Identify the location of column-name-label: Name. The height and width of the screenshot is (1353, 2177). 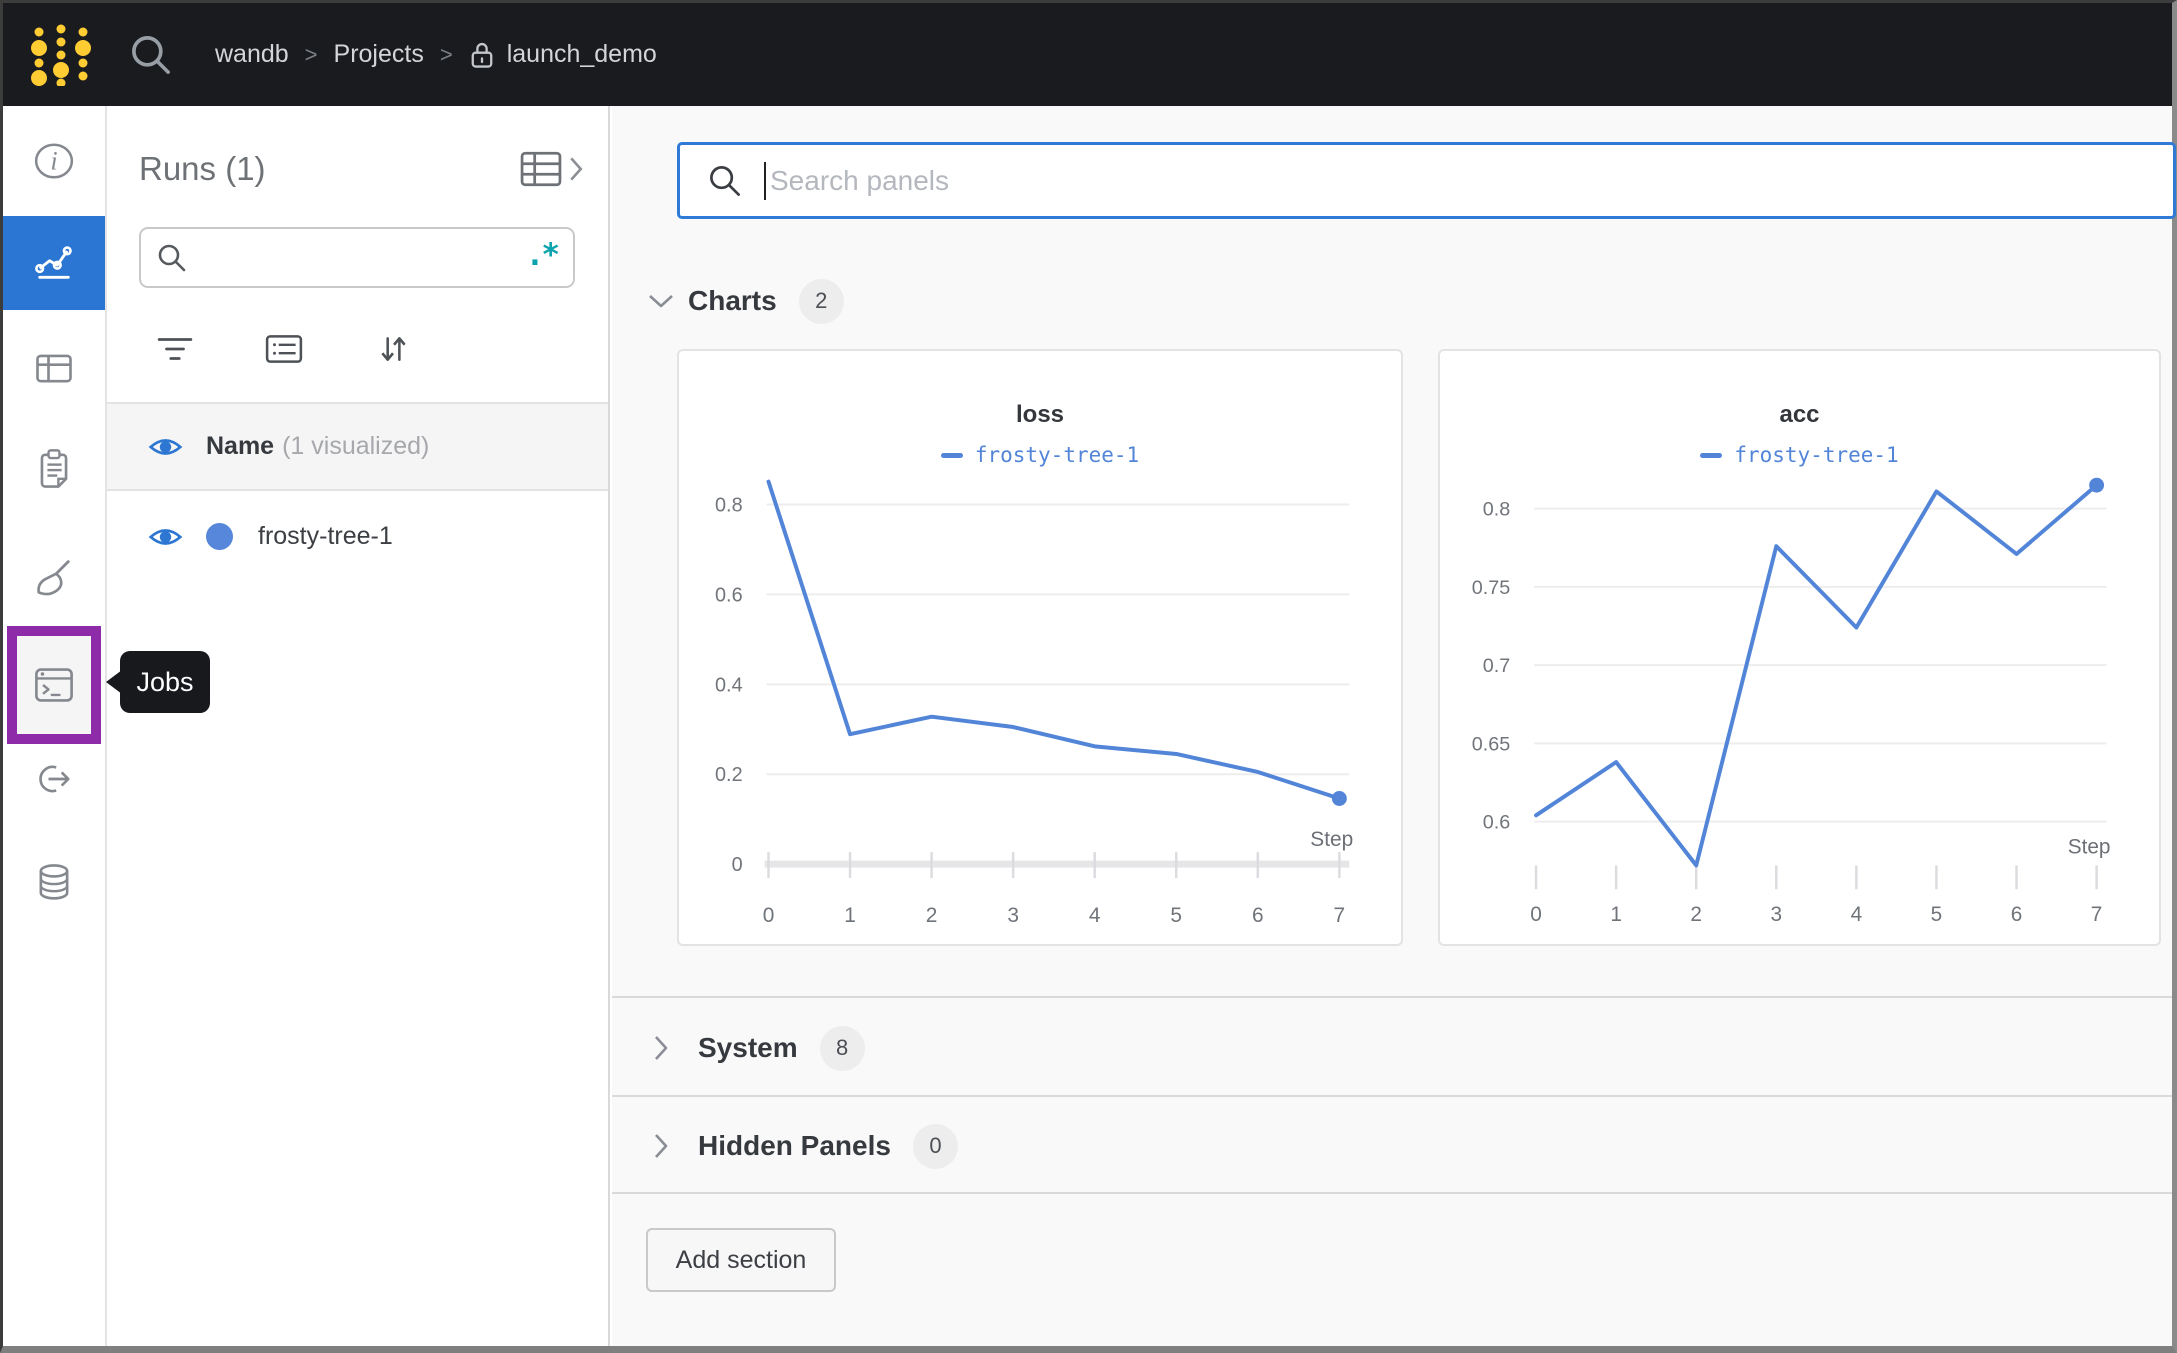
(240, 446).